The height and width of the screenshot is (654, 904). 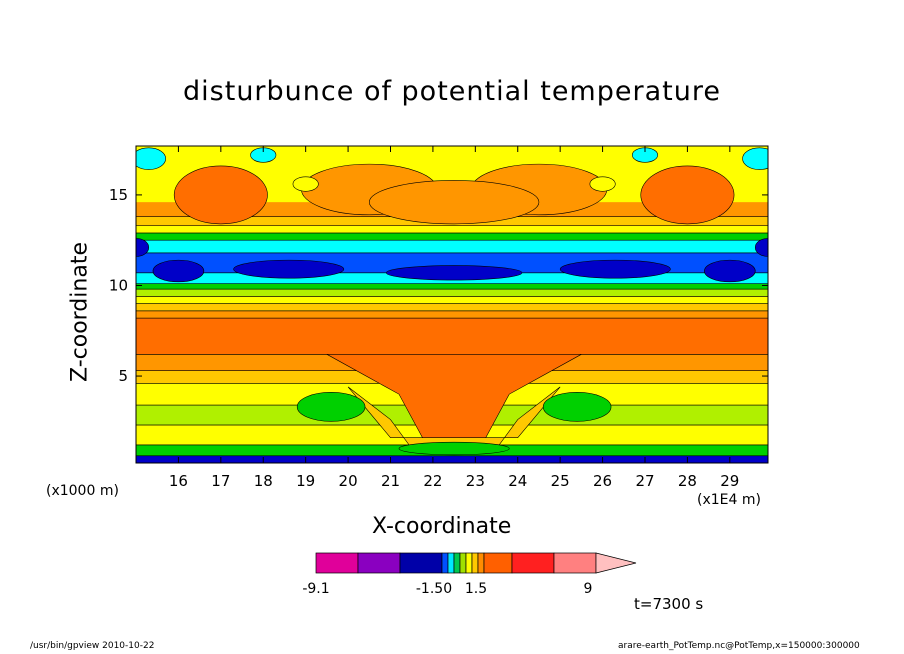 What do you see at coordinates (123, 376) in the screenshot?
I see `y-tick-label: 5` at bounding box center [123, 376].